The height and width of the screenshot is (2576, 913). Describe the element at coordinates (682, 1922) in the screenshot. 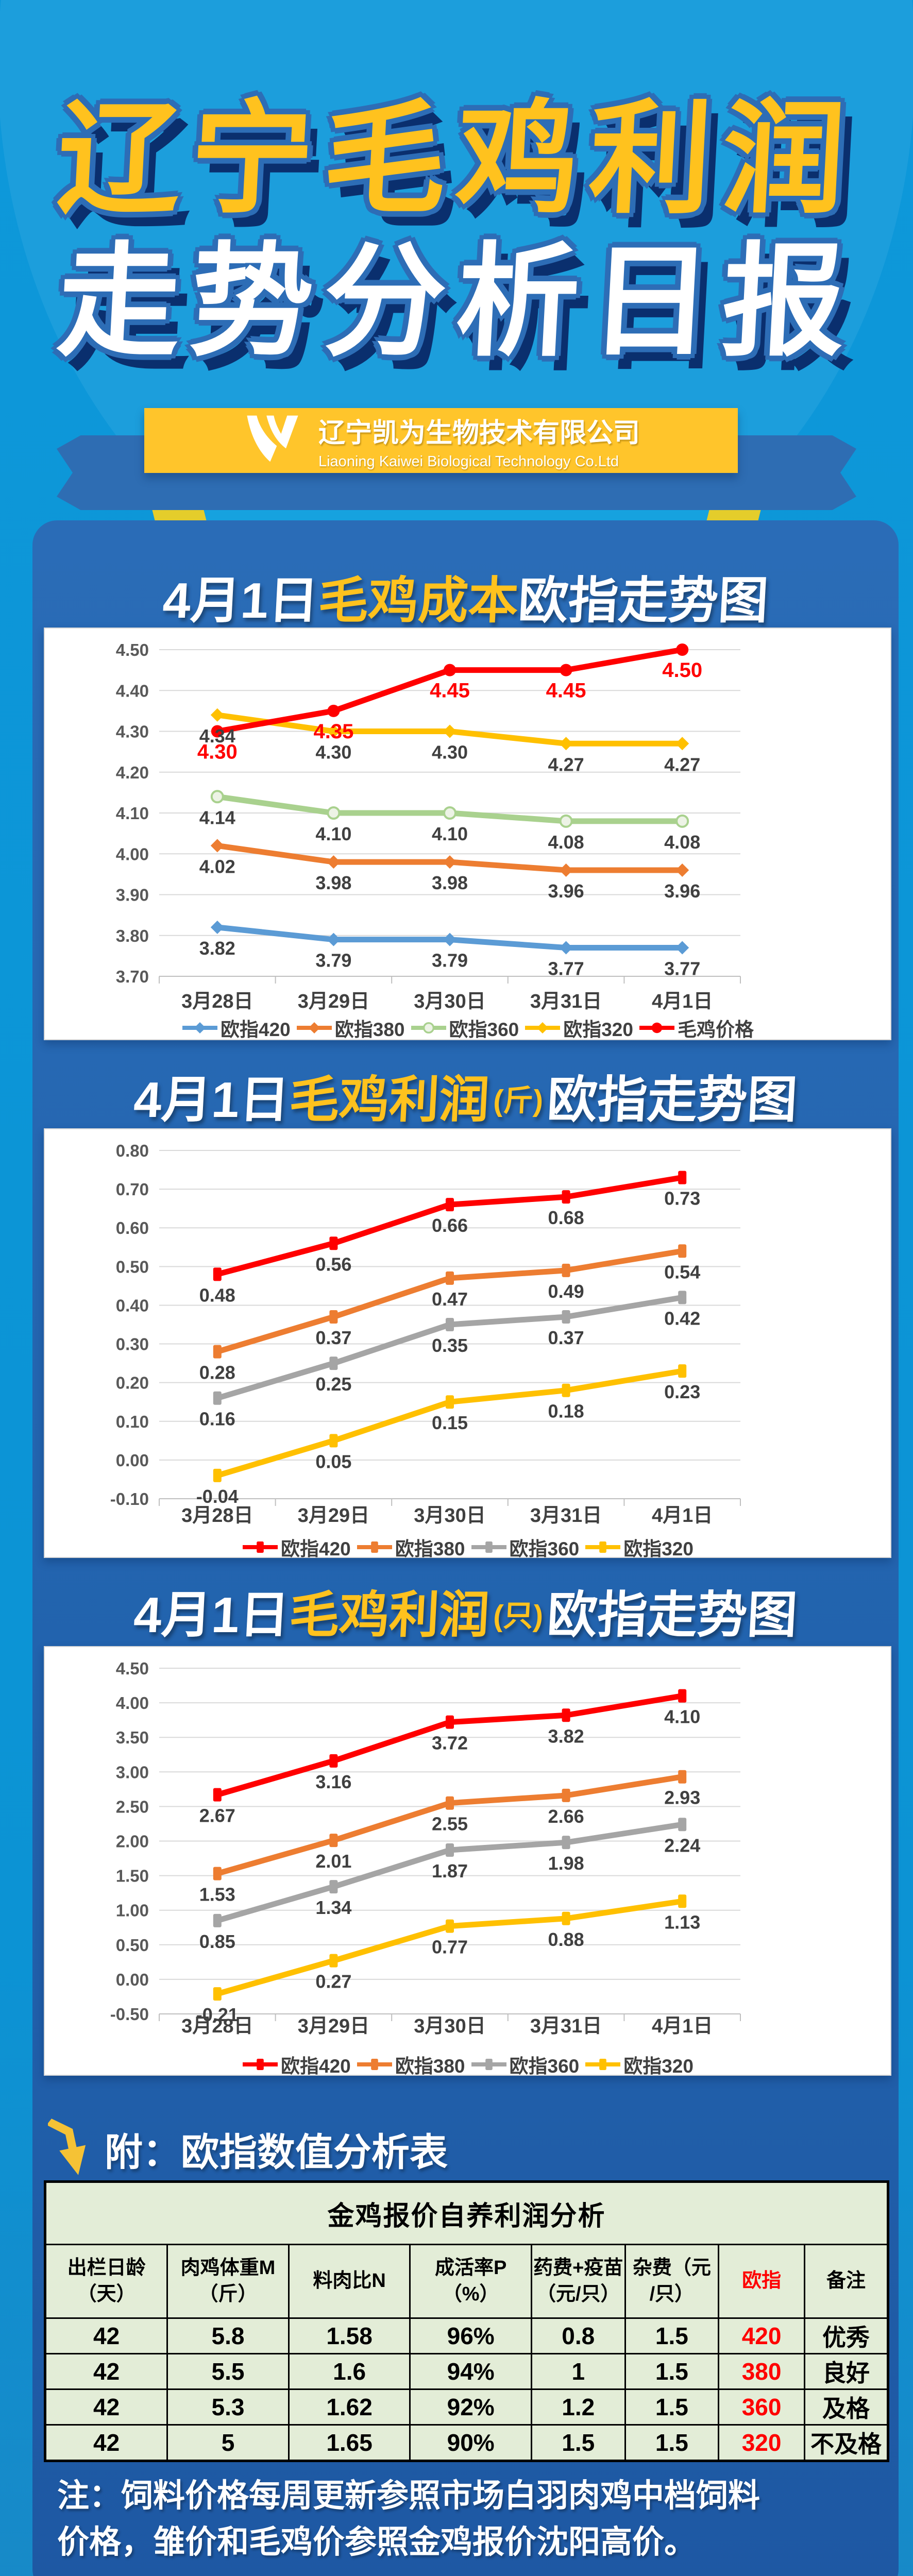

I see `svg-text: 1.13` at that location.